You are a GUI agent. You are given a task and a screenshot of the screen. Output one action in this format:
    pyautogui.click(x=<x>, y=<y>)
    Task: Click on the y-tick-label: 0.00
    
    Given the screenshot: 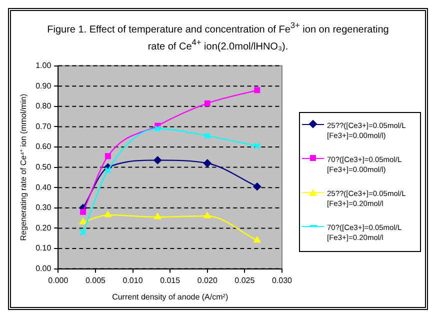 What is the action you would take?
    pyautogui.click(x=44, y=268)
    